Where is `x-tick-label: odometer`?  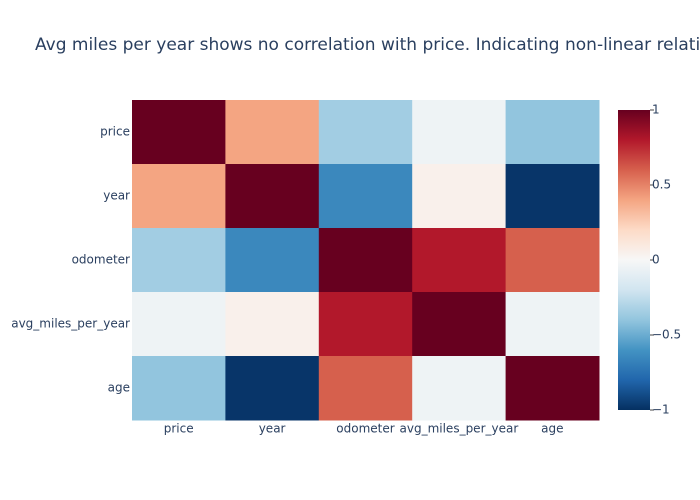 x-tick-label: odometer is located at coordinates (365, 429).